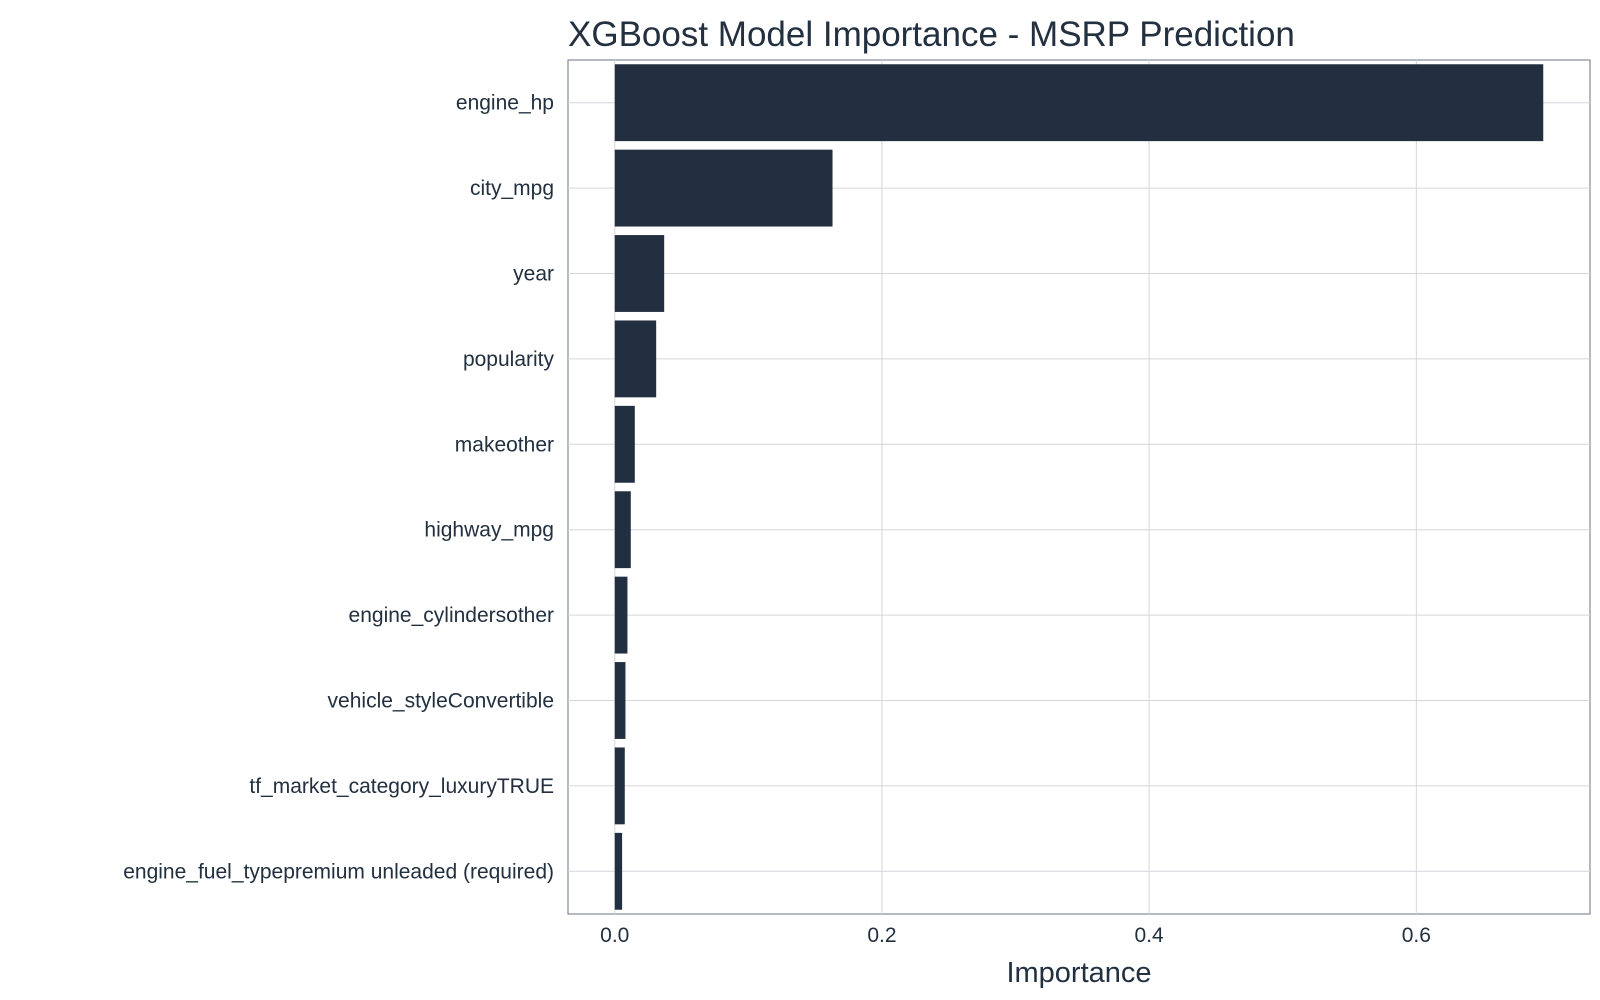 The width and height of the screenshot is (1600, 1000). Describe the element at coordinates (1015, 935) in the screenshot. I see `x-tick-labels: 0.0 0.2 0.4 0.6` at that location.